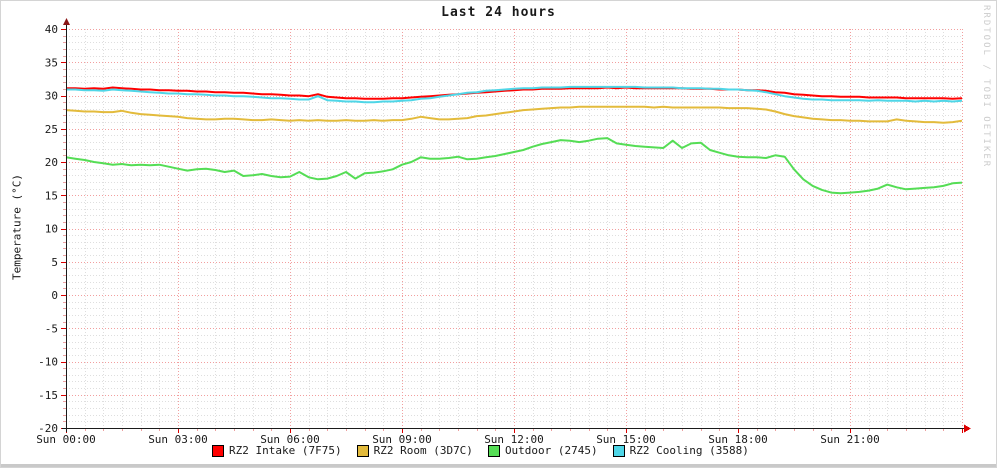  What do you see at coordinates (66, 21) in the screenshot?
I see `y-axis-arrow` at bounding box center [66, 21].